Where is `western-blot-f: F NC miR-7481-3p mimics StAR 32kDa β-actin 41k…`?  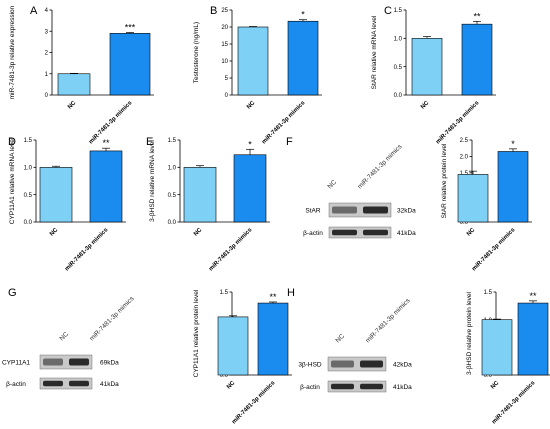 western-blot-f: F NC miR-7481-3p mimics StAR 32kDa β-actin 41k… is located at coordinates (351, 187).